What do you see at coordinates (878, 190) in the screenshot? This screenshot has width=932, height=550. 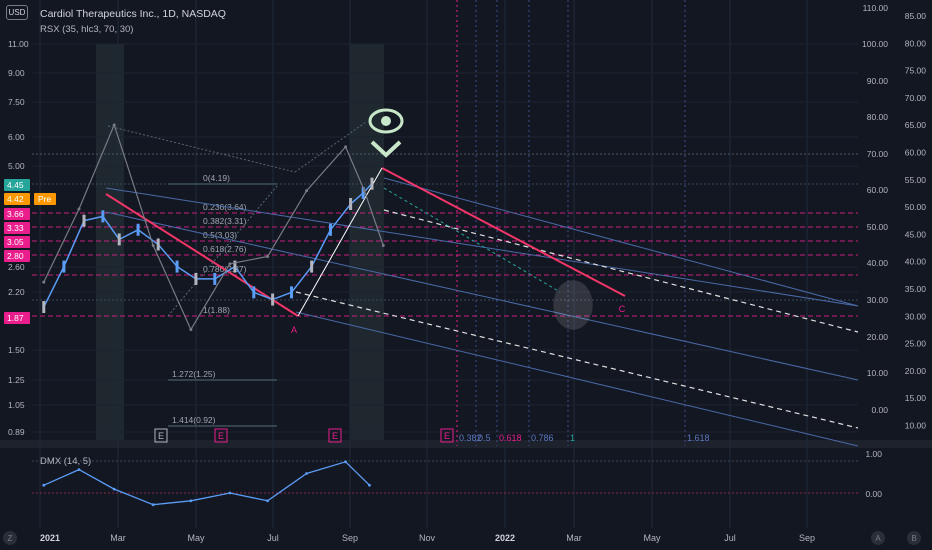 I see `rsx-axis-tick: 60.00` at bounding box center [878, 190].